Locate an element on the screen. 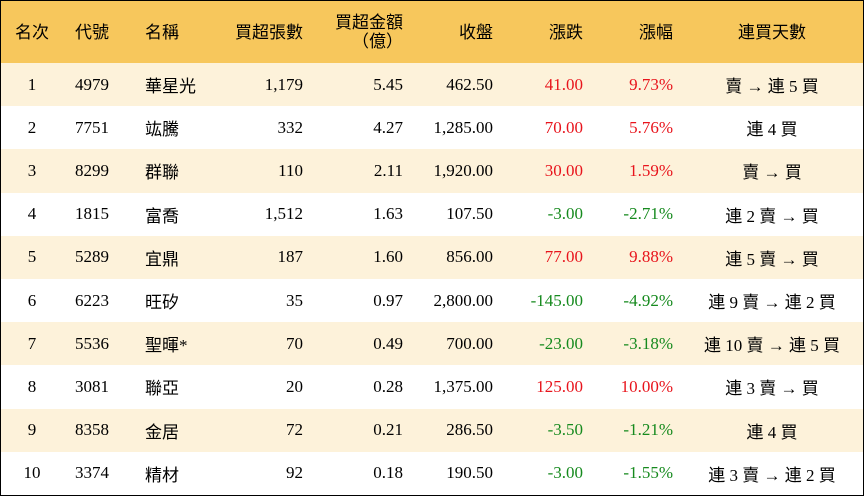 The image size is (864, 496). header-cell: 買超金額 （億） is located at coordinates (355, 32).